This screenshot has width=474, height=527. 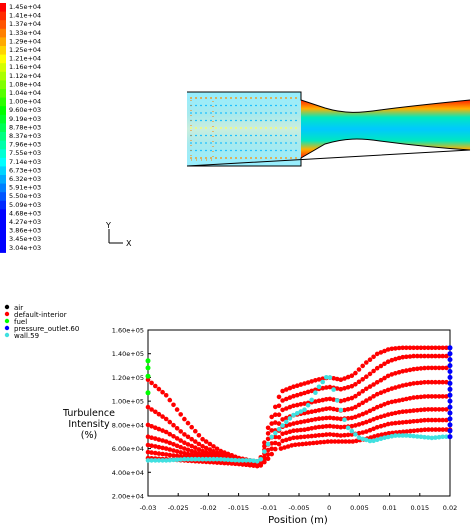 I want to click on colorbar-label: 1.25e+04, so click(x=25, y=50).